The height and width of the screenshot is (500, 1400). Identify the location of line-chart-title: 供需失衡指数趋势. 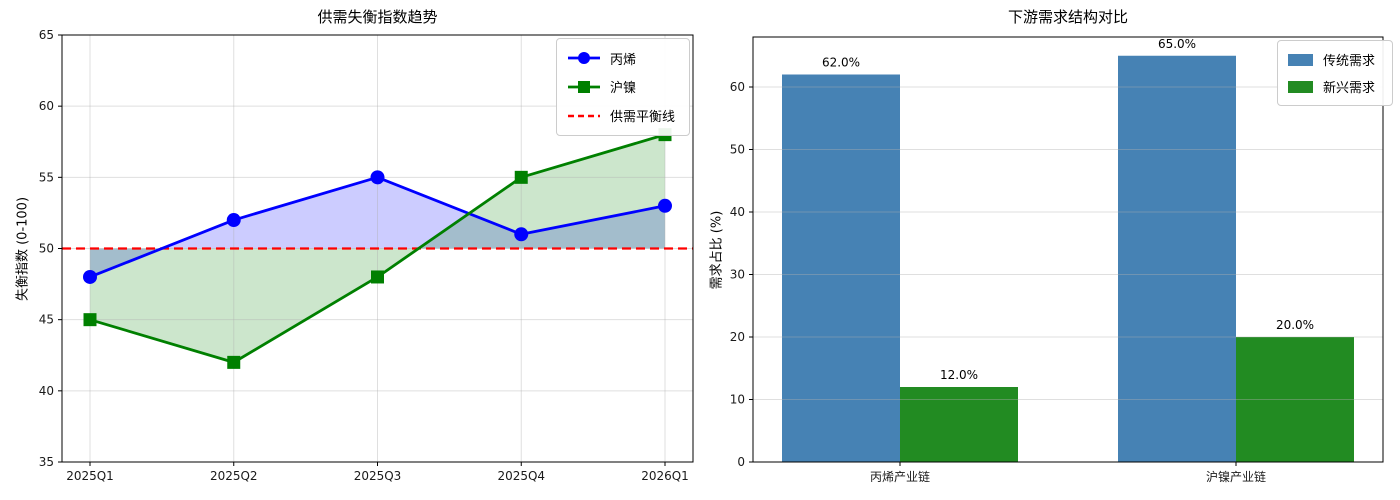
(377, 17).